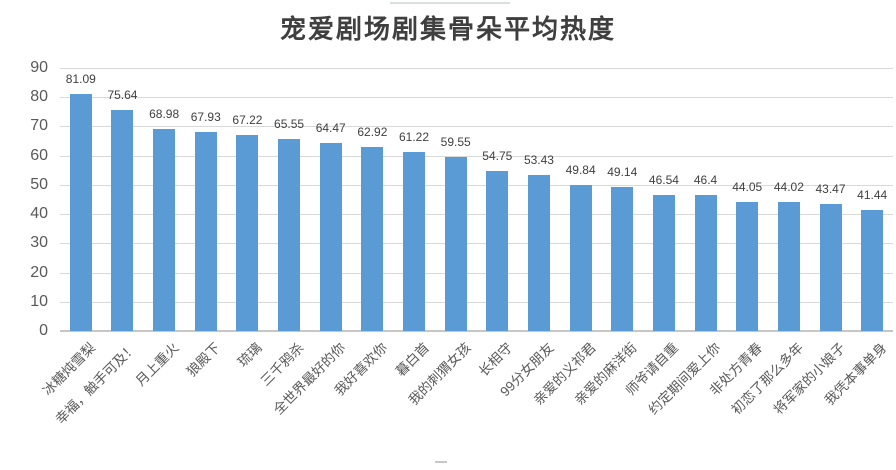  I want to click on x-axis-line, so click(476, 331).